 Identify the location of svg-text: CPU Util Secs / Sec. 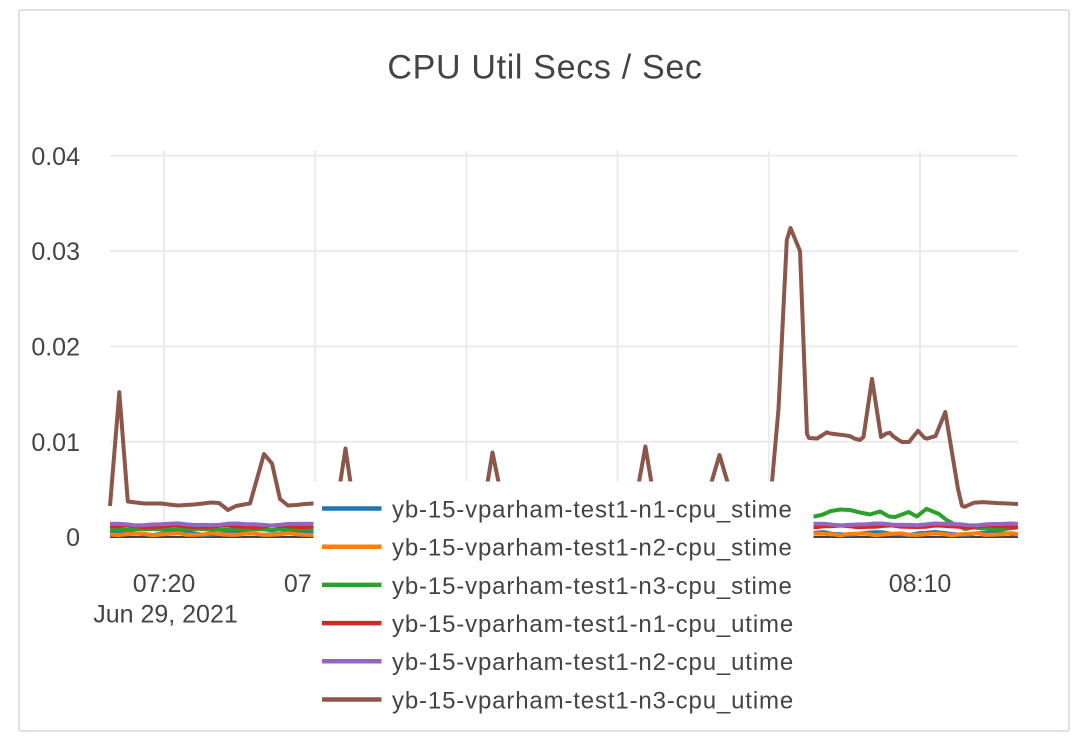
(544, 68).